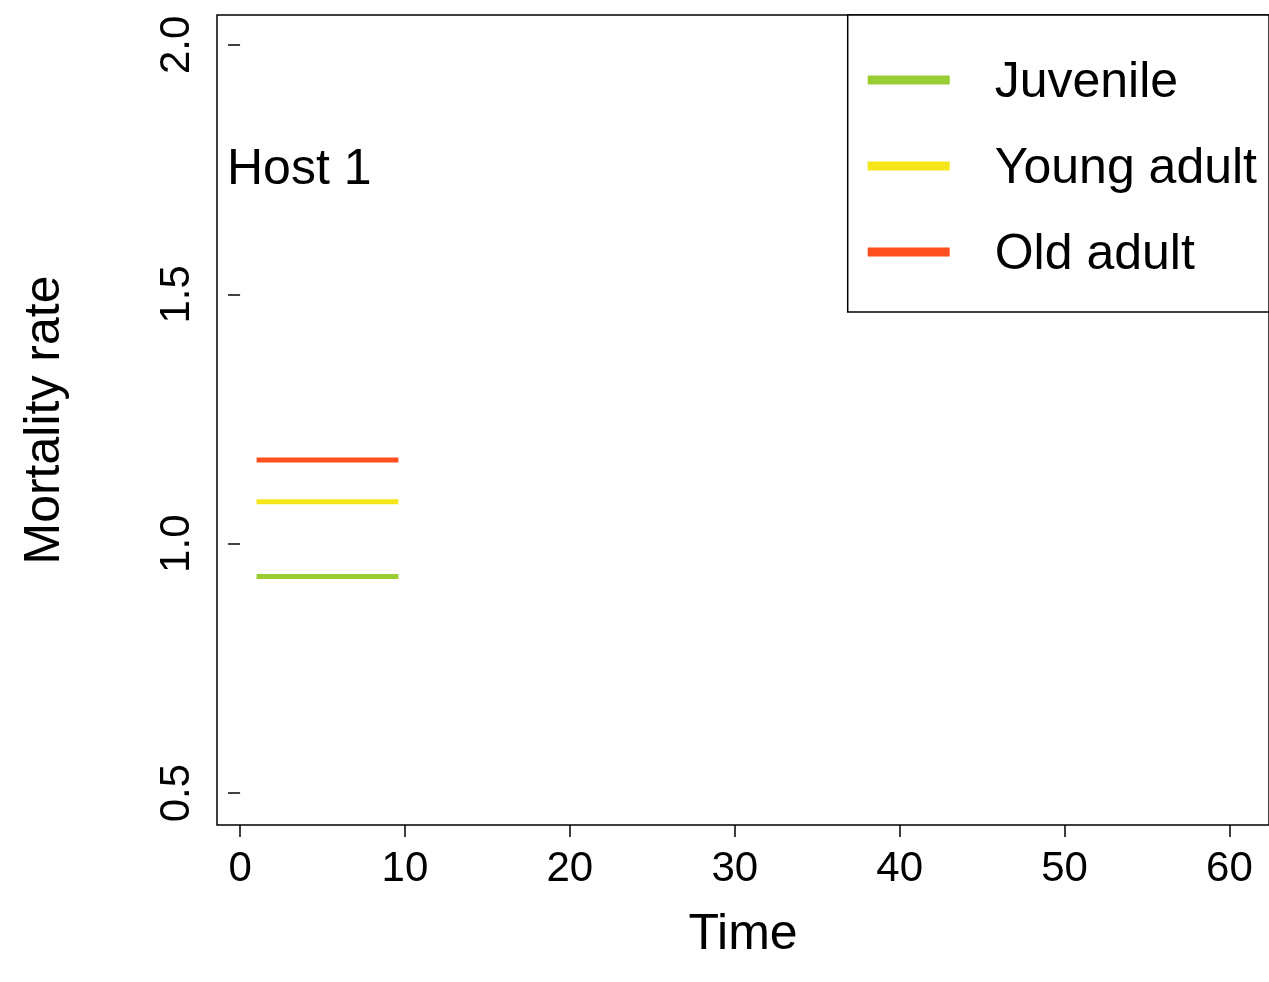 The height and width of the screenshot is (982, 1269). What do you see at coordinates (743, 932) in the screenshot?
I see `x-axis-title: Time` at bounding box center [743, 932].